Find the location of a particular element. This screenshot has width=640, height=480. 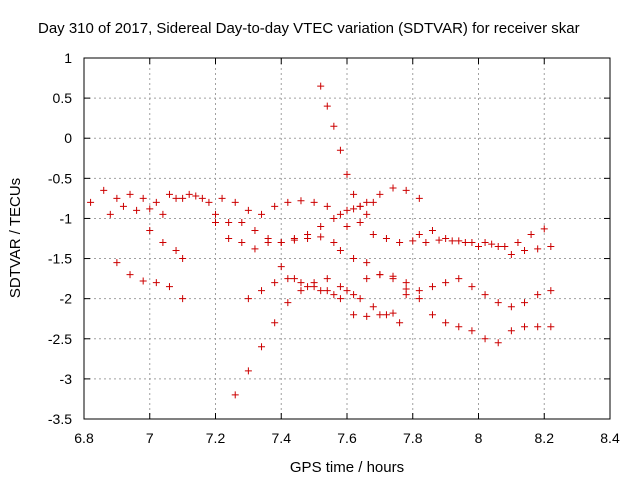

x-tick-label: 7.4 is located at coordinates (282, 438).